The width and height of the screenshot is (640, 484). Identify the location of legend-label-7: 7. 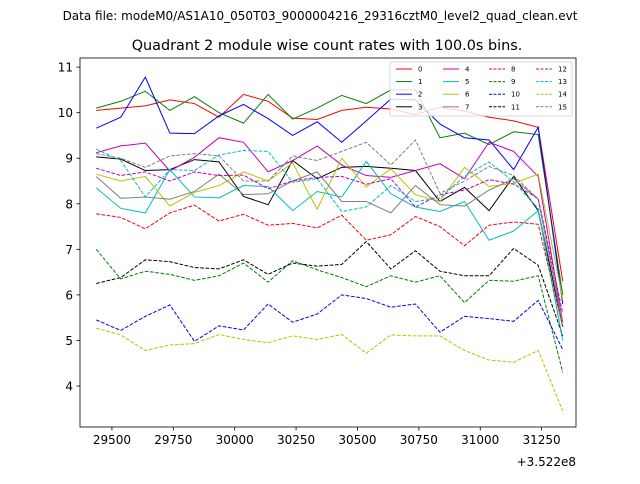
(467, 107).